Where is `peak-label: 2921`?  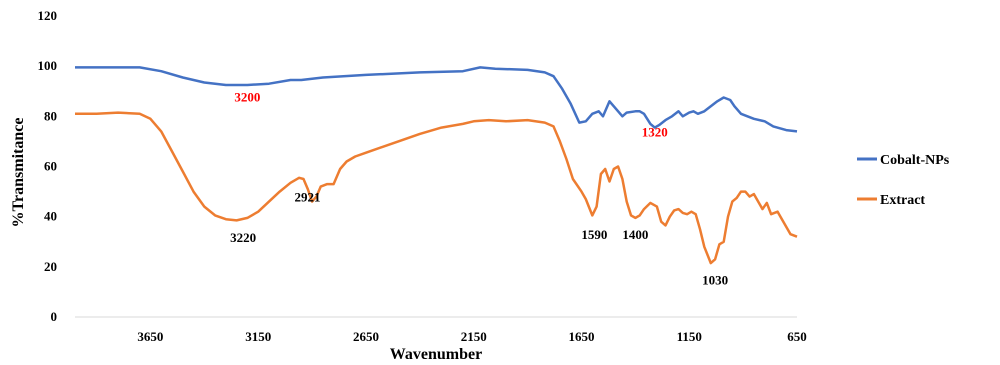 peak-label: 2921 is located at coordinates (308, 197).